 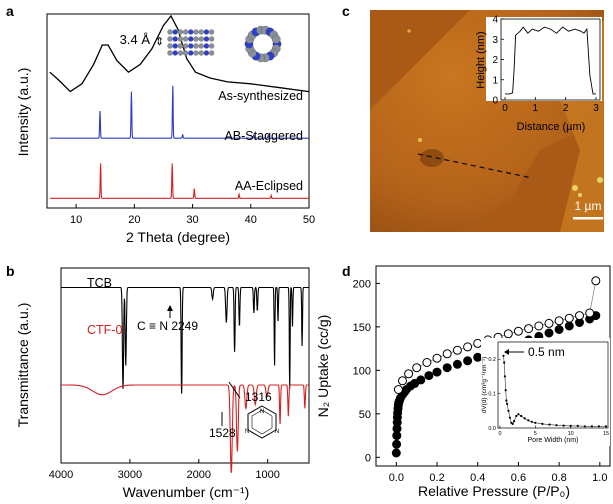 What do you see at coordinates (599, 478) in the screenshot?
I see `x-tick-label-d: 1.0` at bounding box center [599, 478].